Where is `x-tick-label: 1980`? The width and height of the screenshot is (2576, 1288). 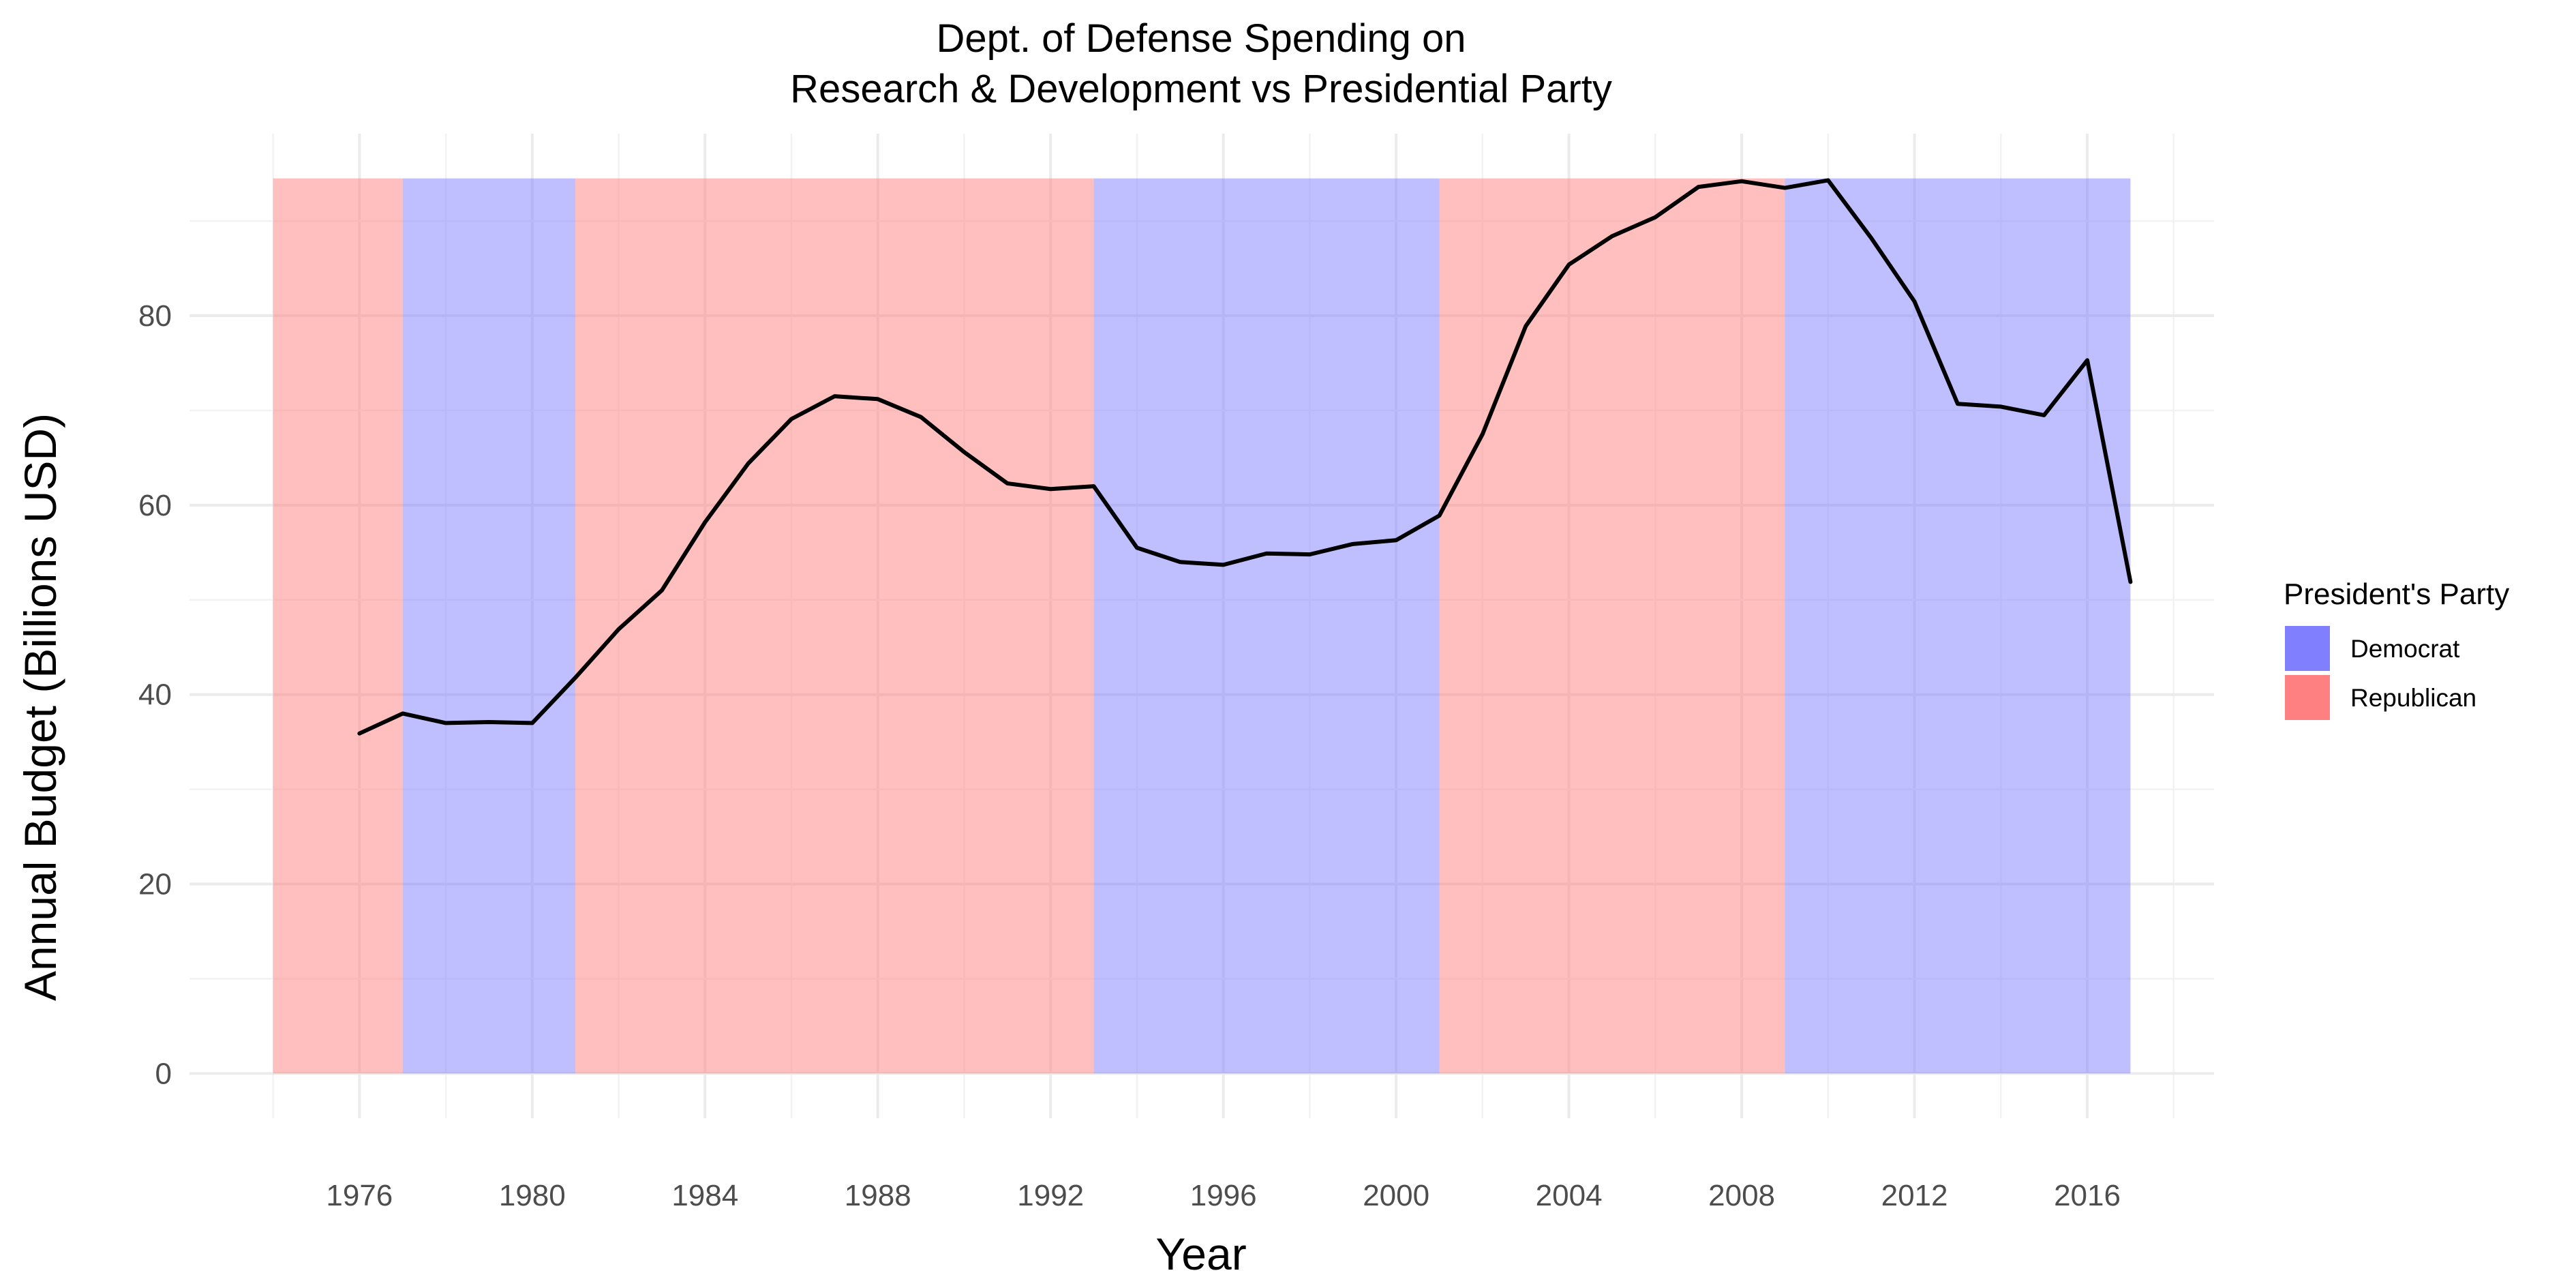
x-tick-label: 1980 is located at coordinates (532, 1195).